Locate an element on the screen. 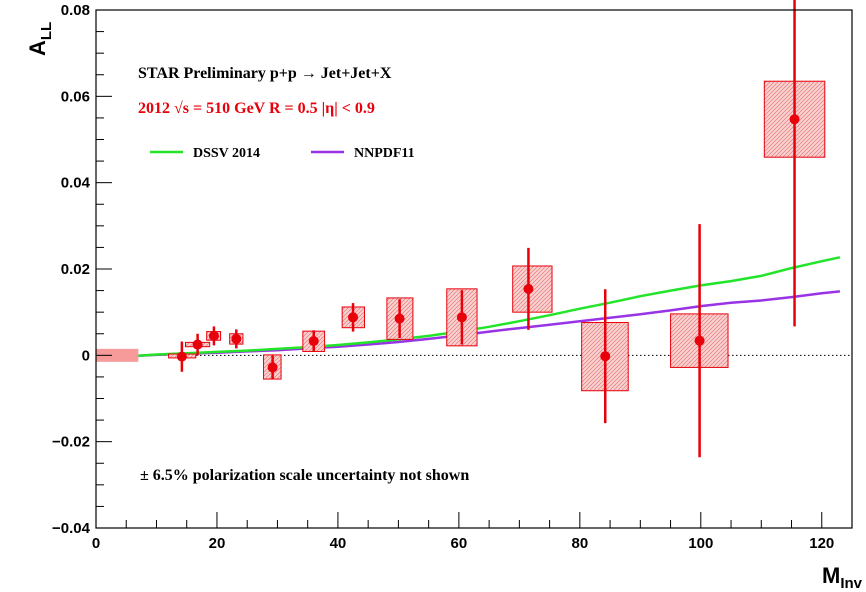 This screenshot has width=866, height=592. theory-curves is located at coordinates (489, 307).